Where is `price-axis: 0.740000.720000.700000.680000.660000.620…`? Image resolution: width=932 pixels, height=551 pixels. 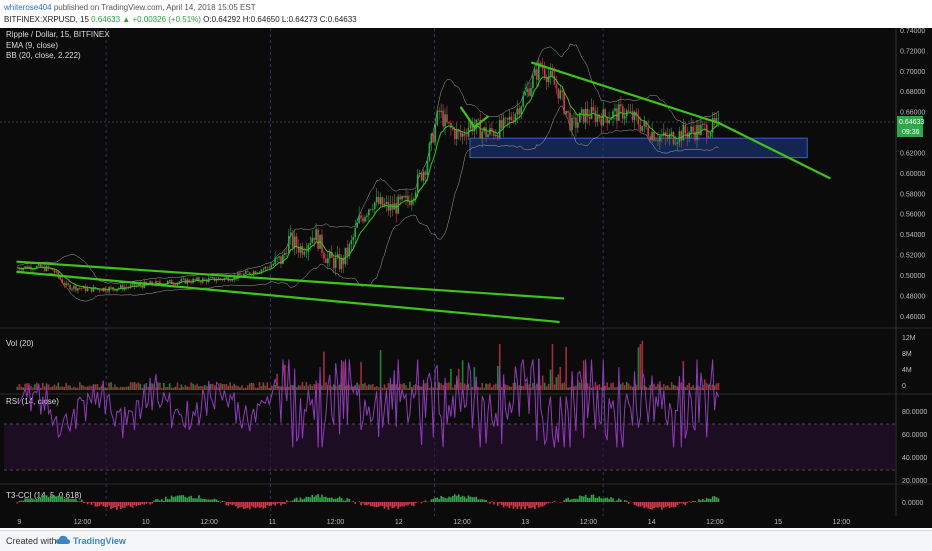
price-axis: 0.740000.720000.700000.680000.660000.620… is located at coordinates (912, 174).